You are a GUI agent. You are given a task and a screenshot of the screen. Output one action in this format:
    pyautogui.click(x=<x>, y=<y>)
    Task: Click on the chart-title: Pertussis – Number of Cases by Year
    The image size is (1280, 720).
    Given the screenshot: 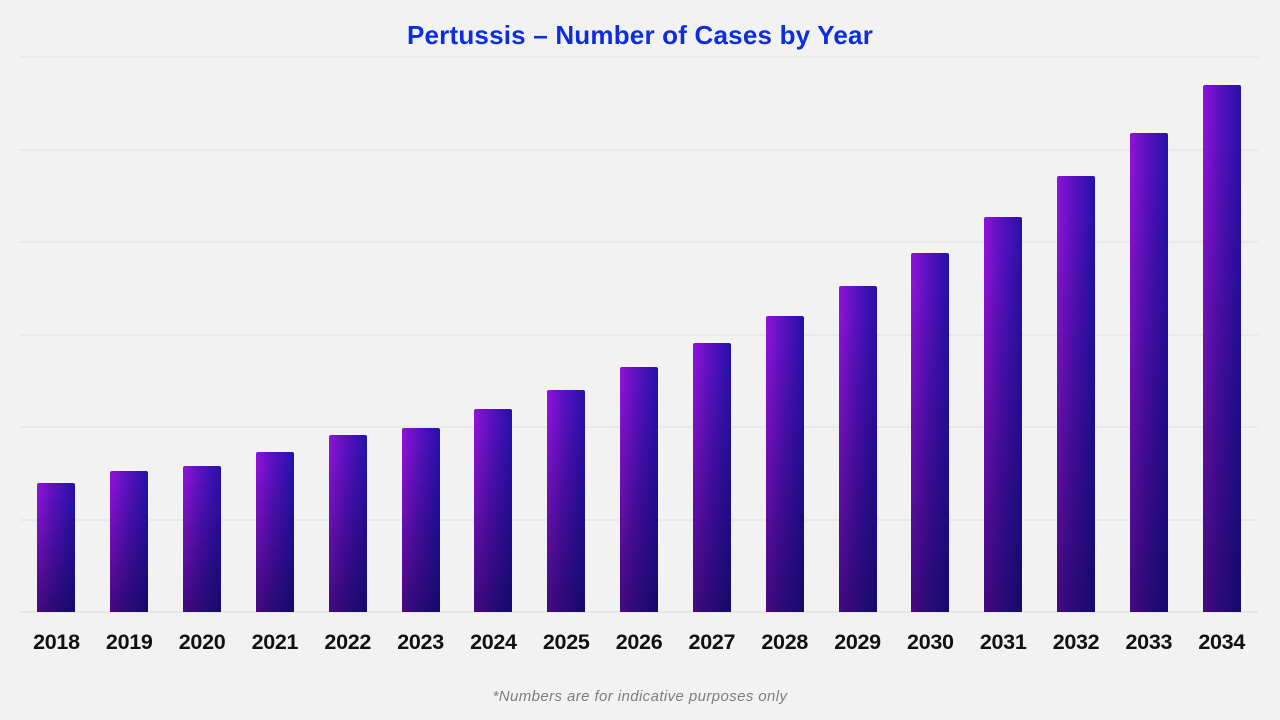 What is the action you would take?
    pyautogui.click(x=640, y=35)
    